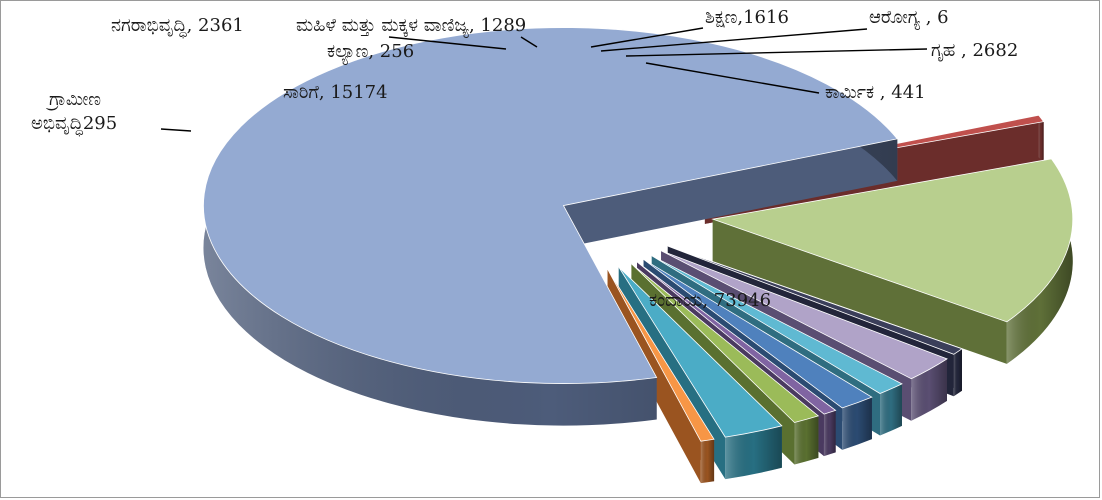  What do you see at coordinates (909, 18) in the screenshot?
I see `label-arogya: ಆರೋಗ್ಯ , 6` at bounding box center [909, 18].